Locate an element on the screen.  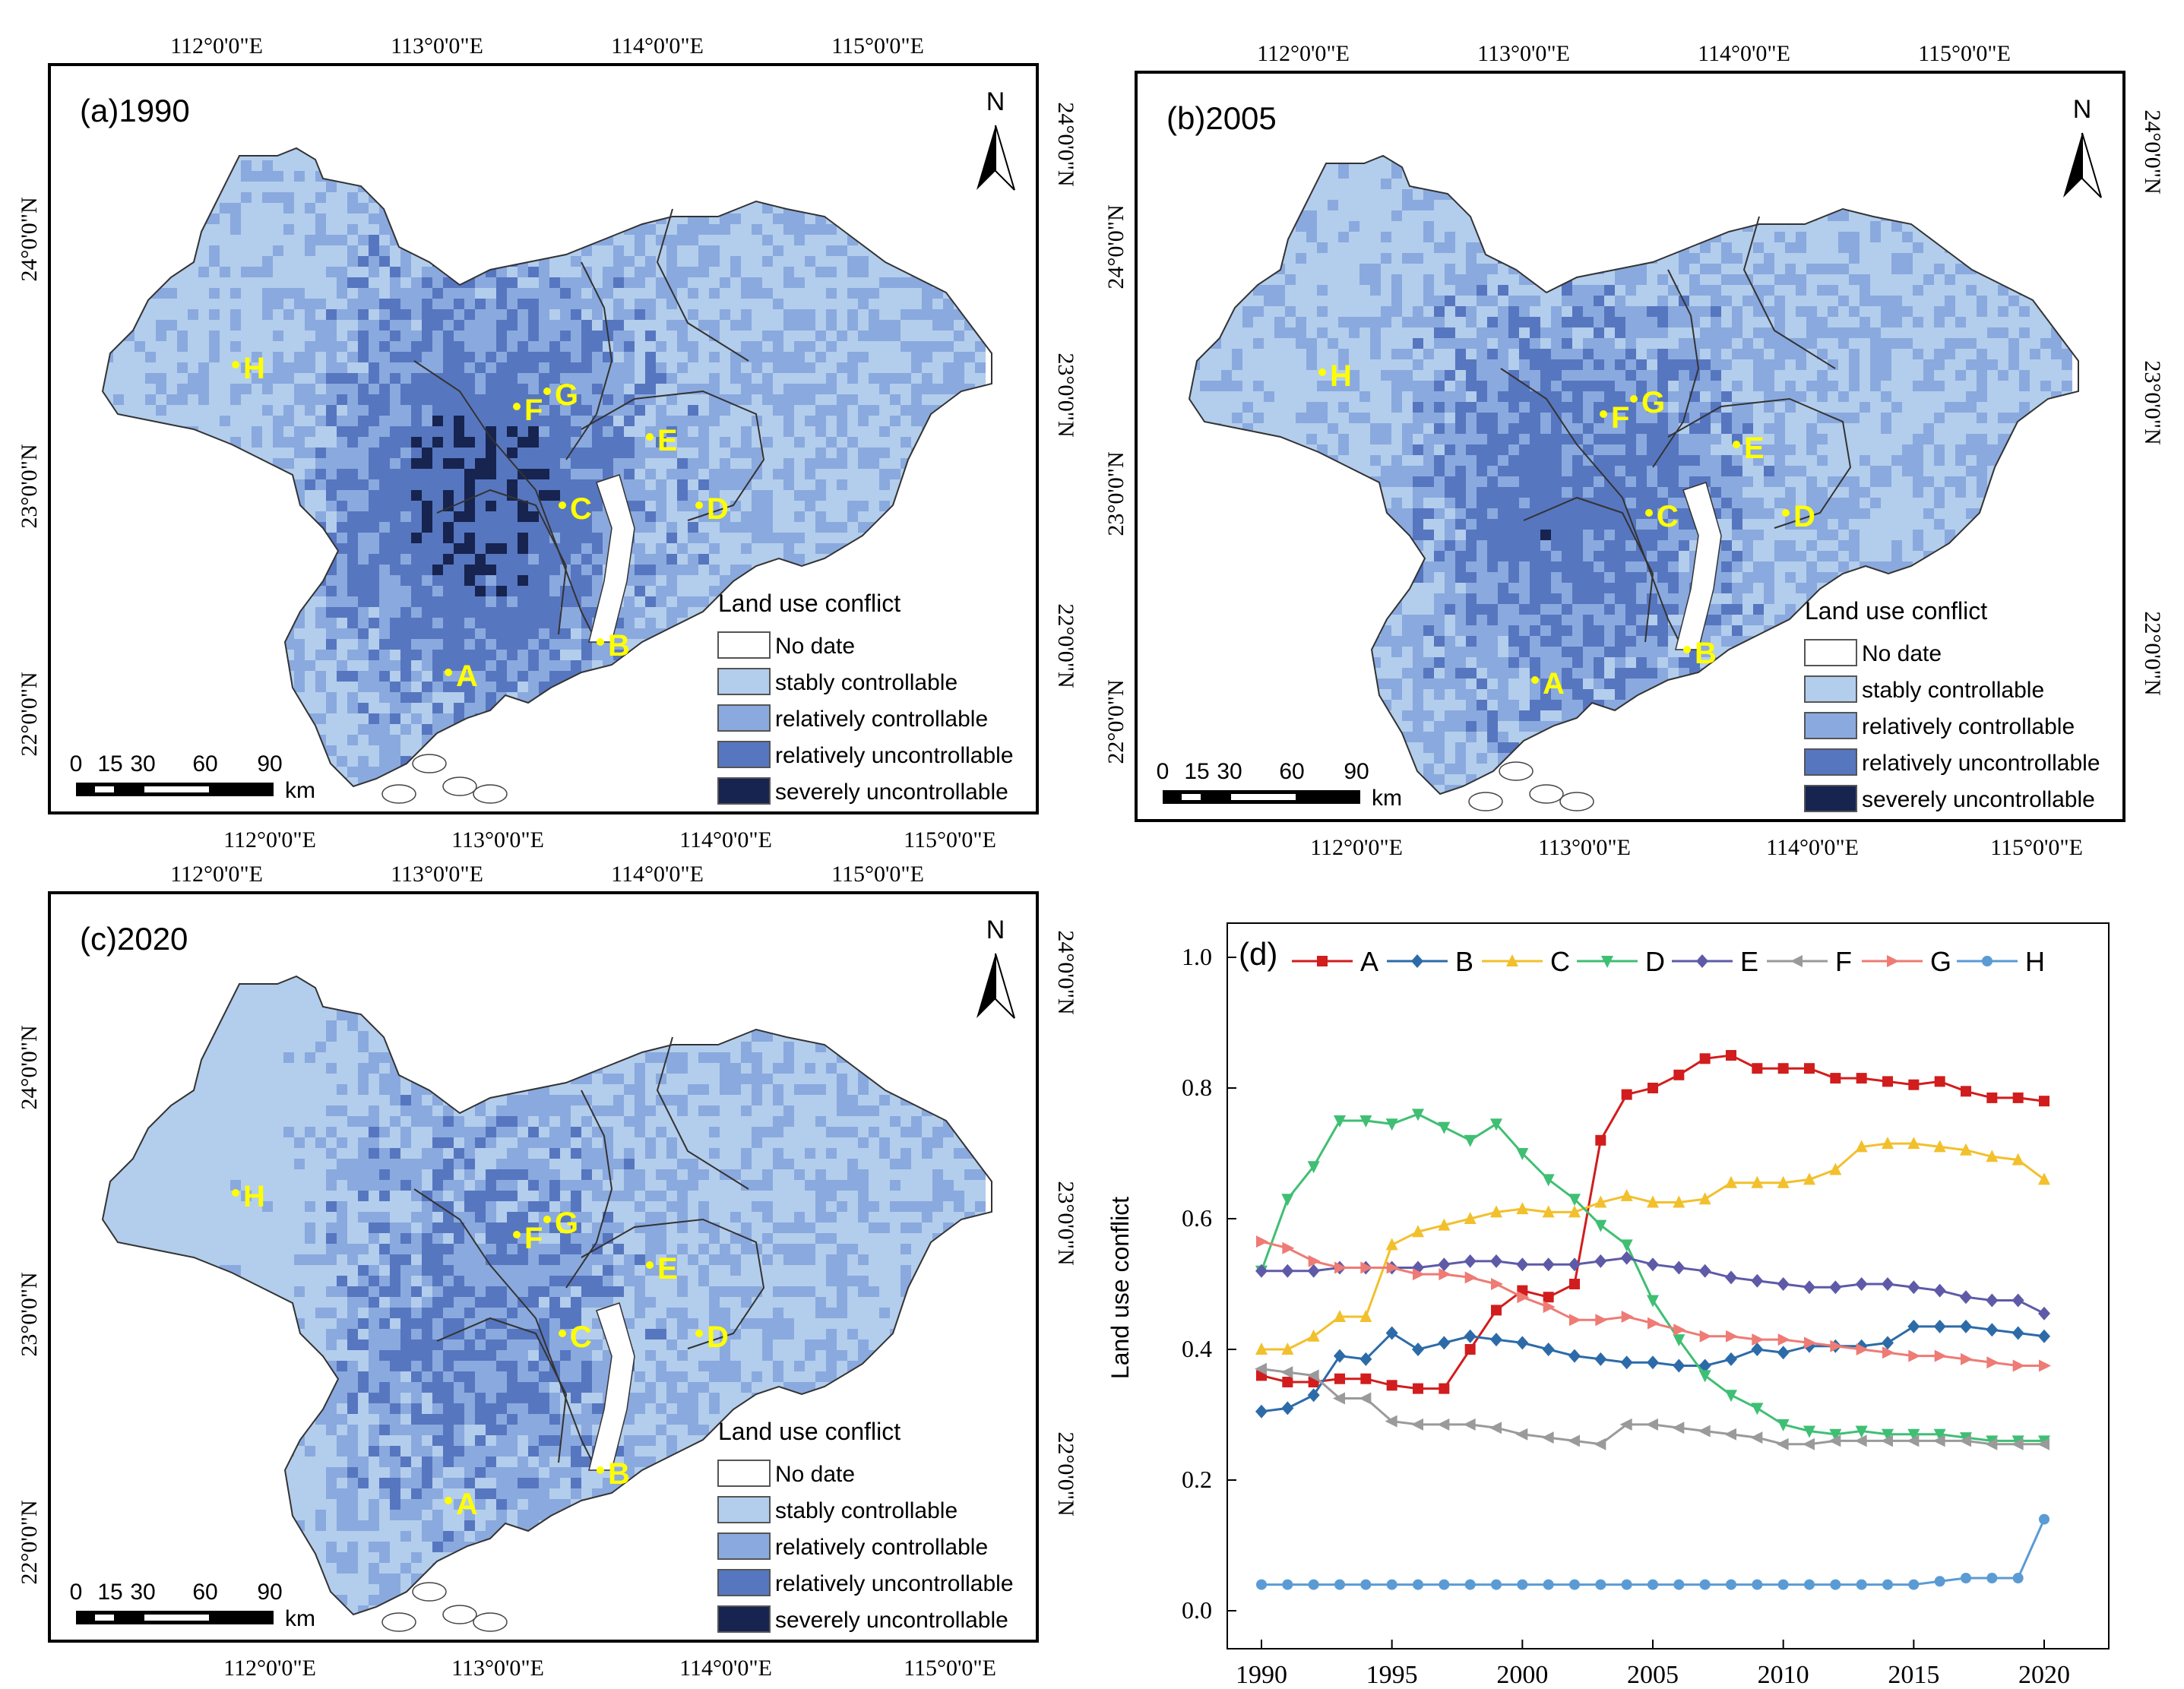
x-tick-label: 1990 is located at coordinates (1261, 1675).